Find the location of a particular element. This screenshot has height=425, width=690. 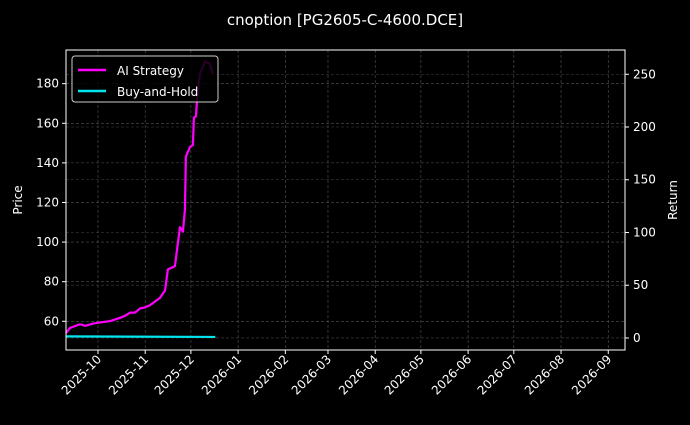

y-tick-label: 60 is located at coordinates (51, 321).